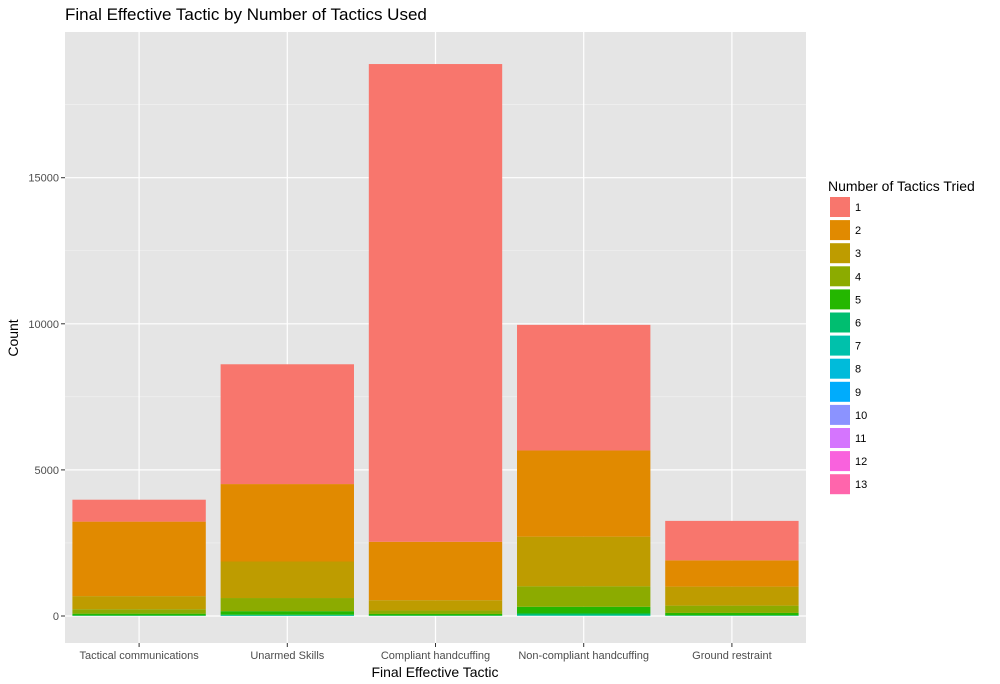  What do you see at coordinates (858, 231) in the screenshot?
I see `legend-label: 2` at bounding box center [858, 231].